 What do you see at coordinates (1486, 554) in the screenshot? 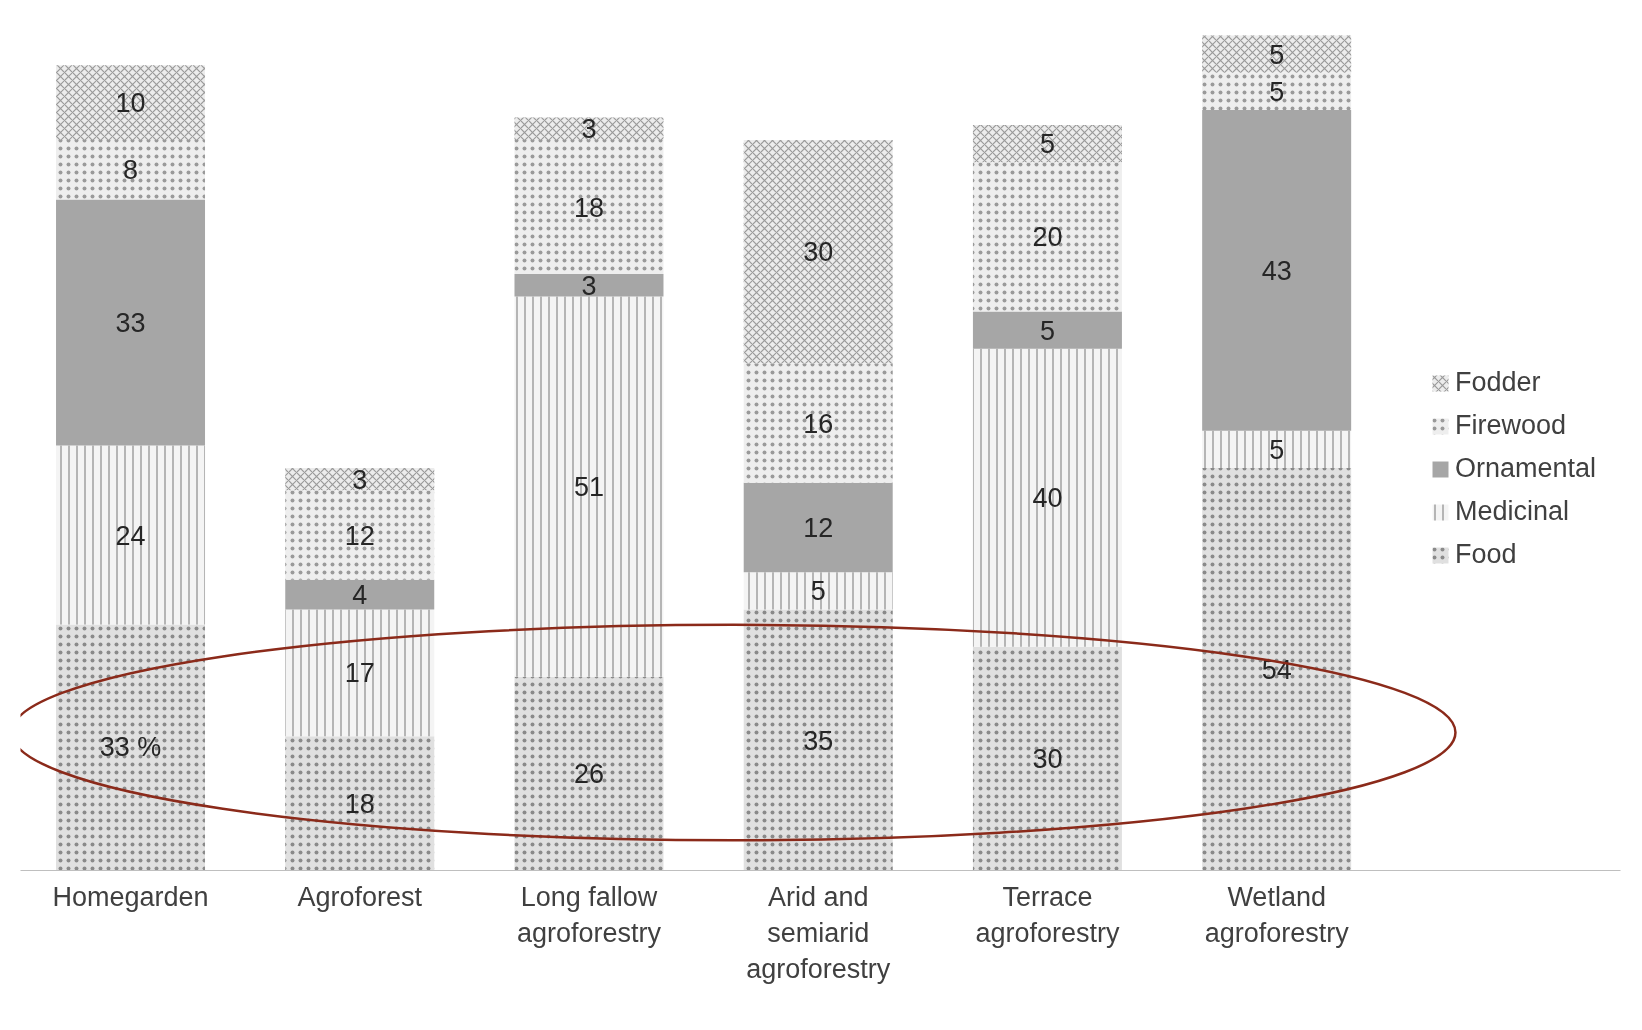
I see `legend-label: Food` at bounding box center [1486, 554].